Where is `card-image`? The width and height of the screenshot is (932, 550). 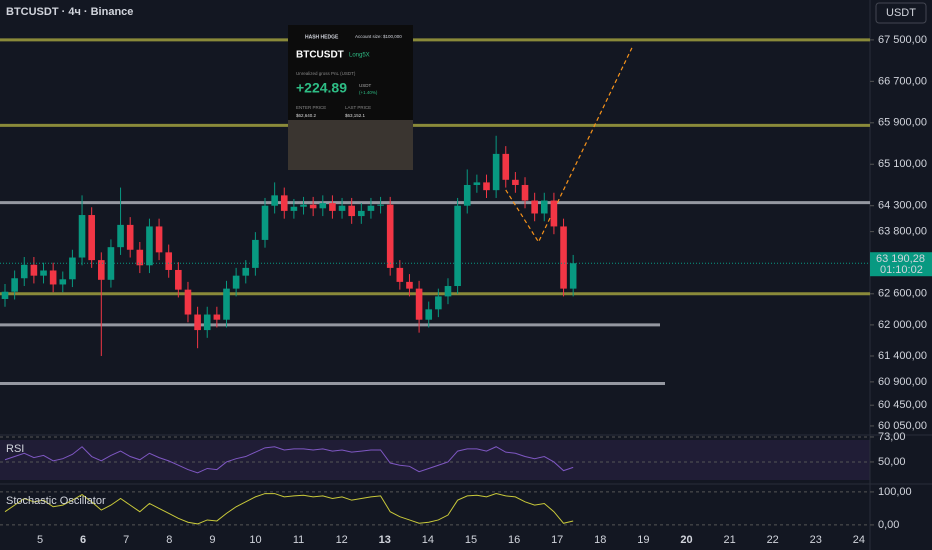
card-image is located at coordinates (350, 145).